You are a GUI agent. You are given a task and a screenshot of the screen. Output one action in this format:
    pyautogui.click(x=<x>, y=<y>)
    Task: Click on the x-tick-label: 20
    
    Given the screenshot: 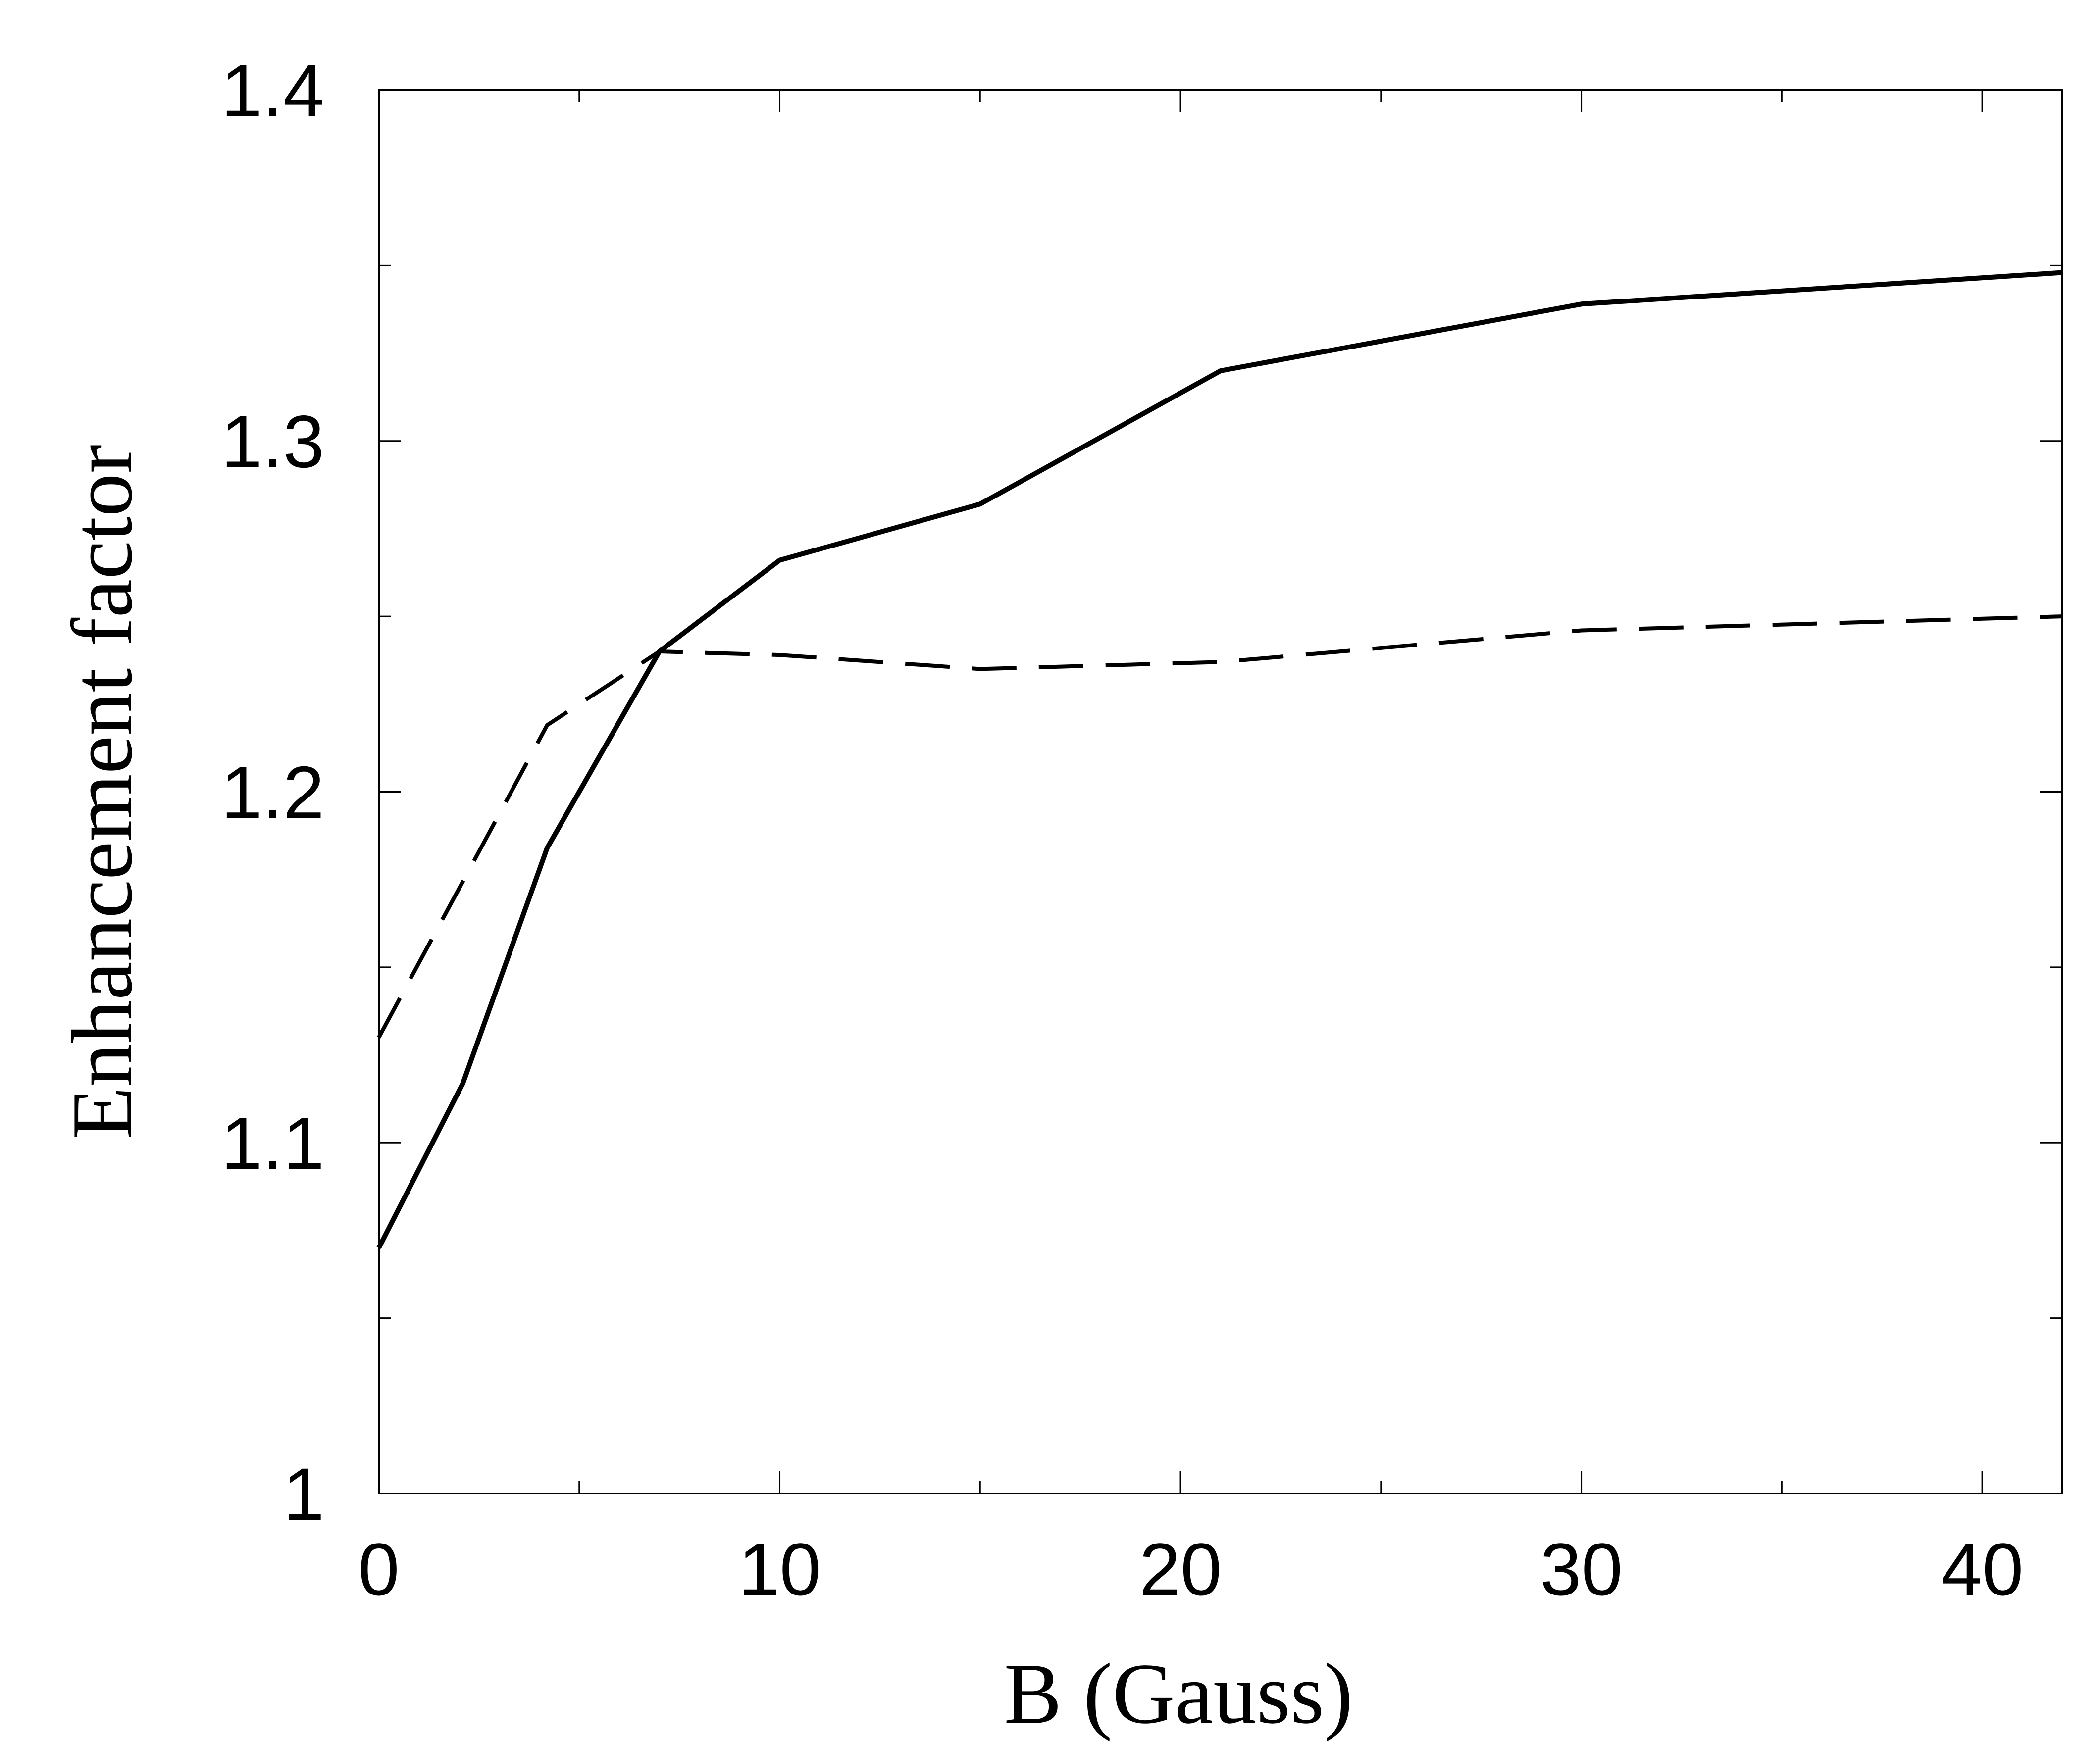 What is the action you would take?
    pyautogui.click(x=1181, y=1569)
    